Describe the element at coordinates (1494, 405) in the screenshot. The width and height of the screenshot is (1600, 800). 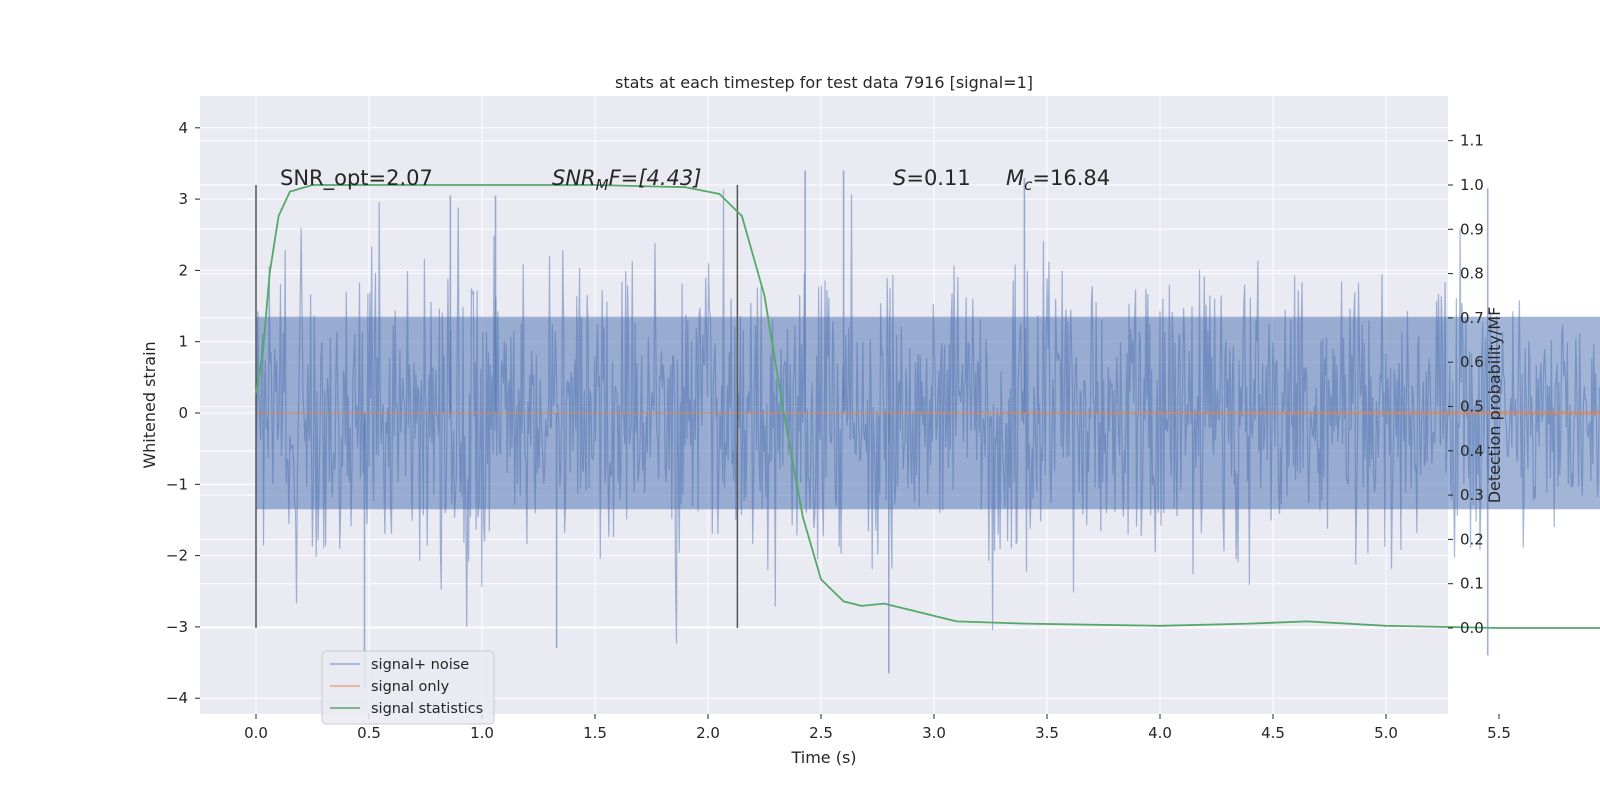
I see `y2-axis-label: Detection probability/MF` at that location.